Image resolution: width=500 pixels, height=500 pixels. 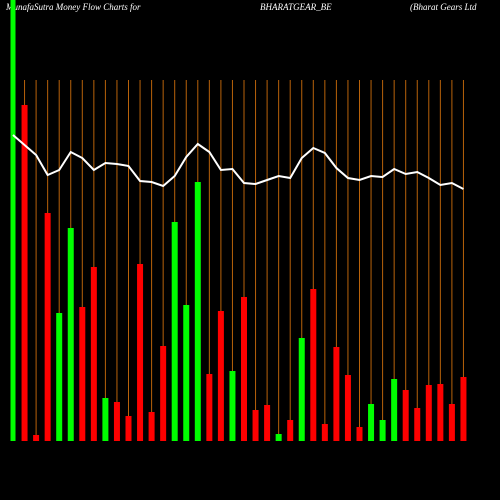 What do you see at coordinates (443, 7) in the screenshot?
I see `chart-company: (Bharat Gears Ltd` at bounding box center [443, 7].